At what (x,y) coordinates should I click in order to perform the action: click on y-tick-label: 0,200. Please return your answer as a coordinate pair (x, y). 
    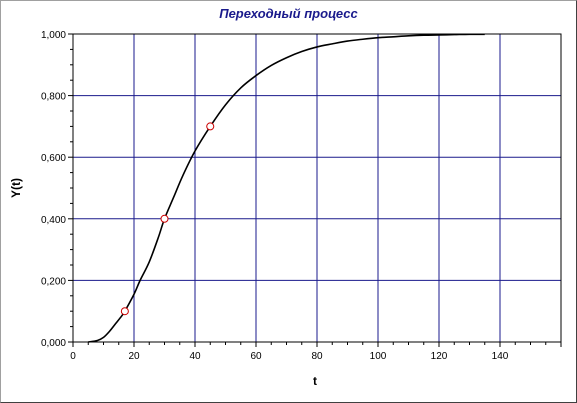
    Looking at the image, I should click on (53, 281).